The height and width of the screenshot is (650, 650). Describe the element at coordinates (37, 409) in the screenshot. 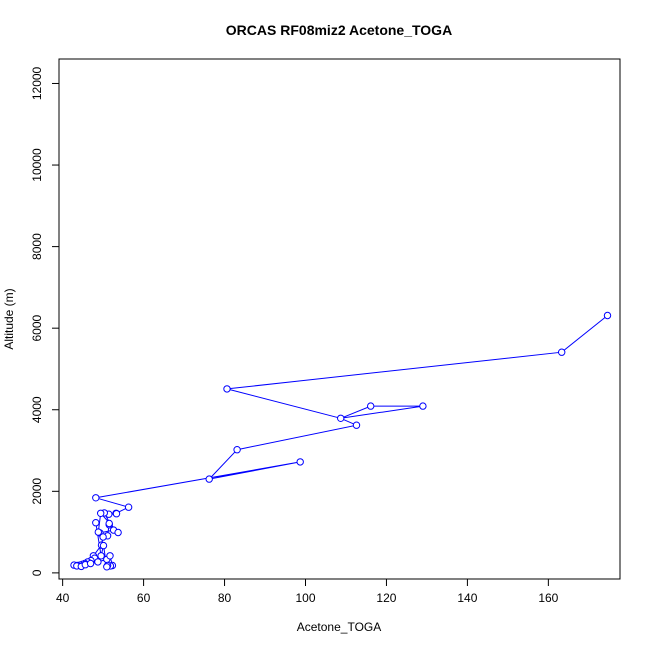

I see `y-tick-label: 4000` at that location.